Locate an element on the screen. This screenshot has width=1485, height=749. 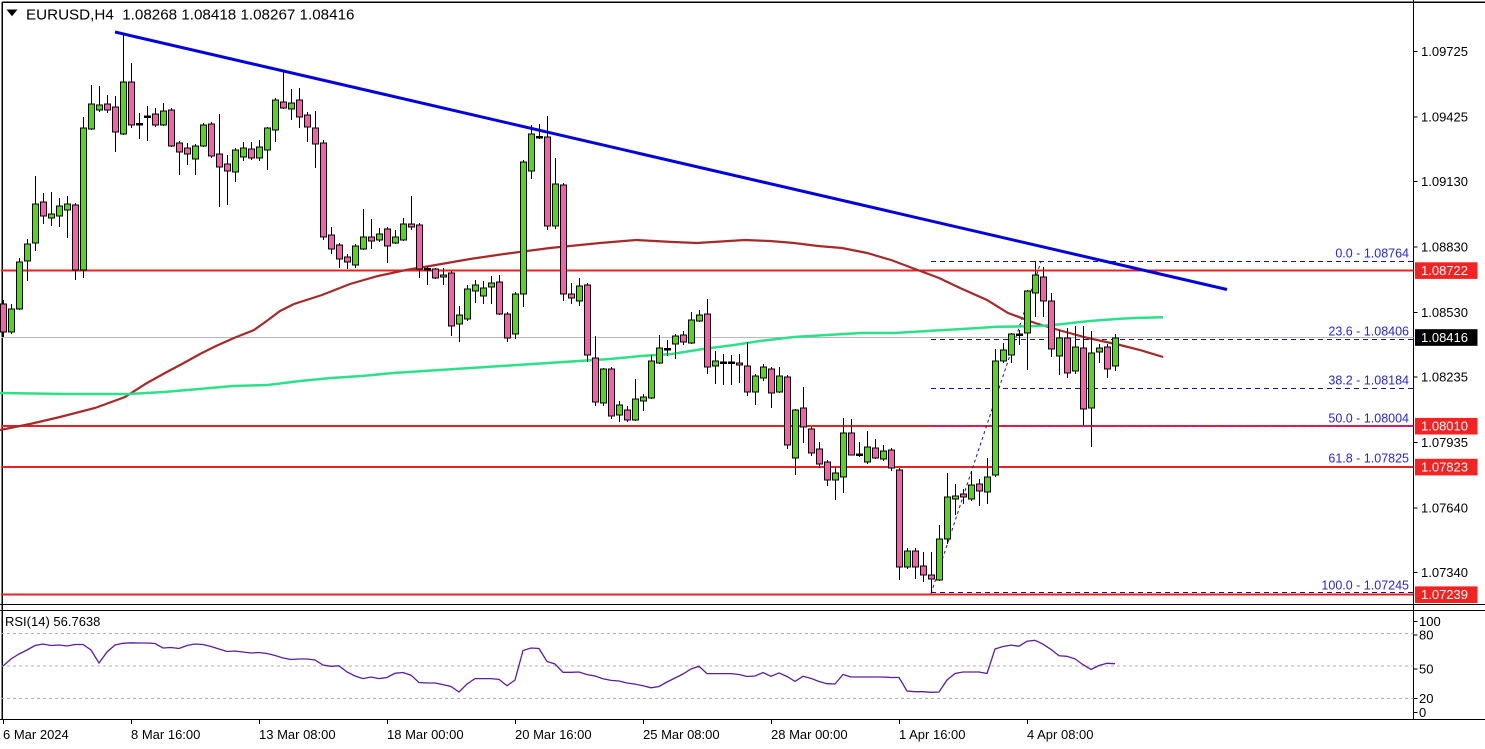
svg-text: 100.0 - 1.07245 is located at coordinates (1365, 586).